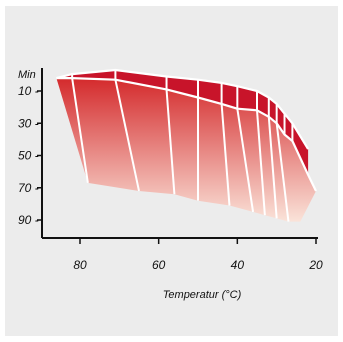  Describe the element at coordinates (238, 265) in the screenshot. I see `x-tick-label: 40` at that location.